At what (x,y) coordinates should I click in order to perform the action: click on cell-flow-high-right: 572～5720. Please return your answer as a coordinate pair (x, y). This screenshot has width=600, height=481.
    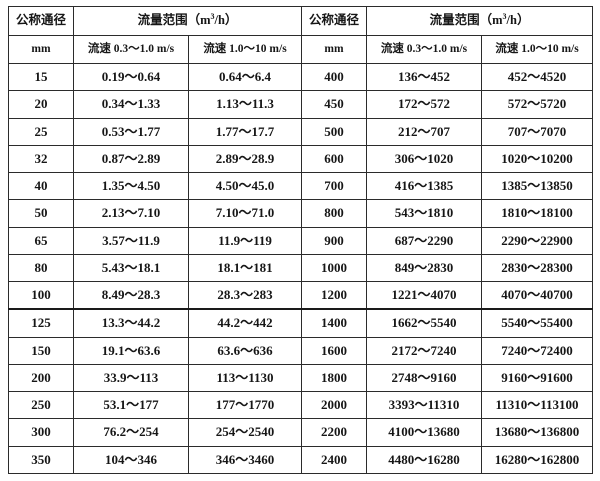
    Looking at the image, I should click on (537, 104).